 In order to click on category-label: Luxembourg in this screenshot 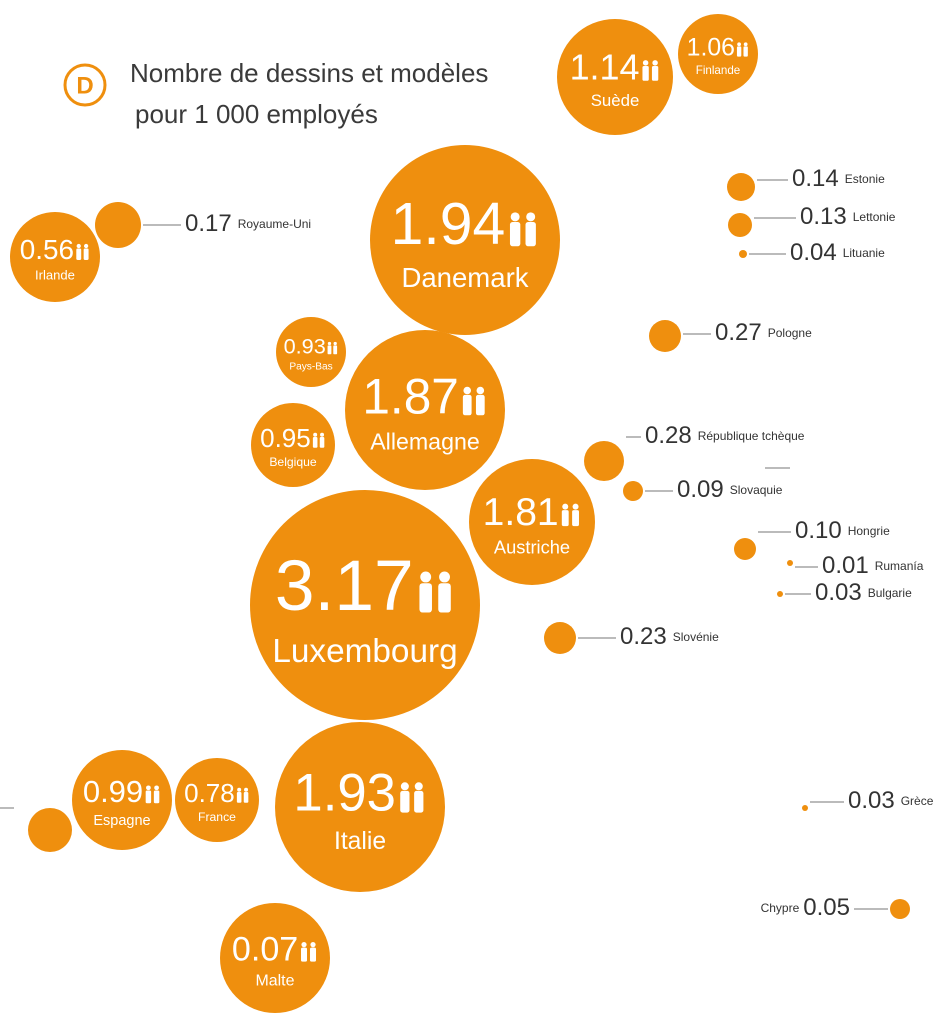, I will do `click(364, 651)`.